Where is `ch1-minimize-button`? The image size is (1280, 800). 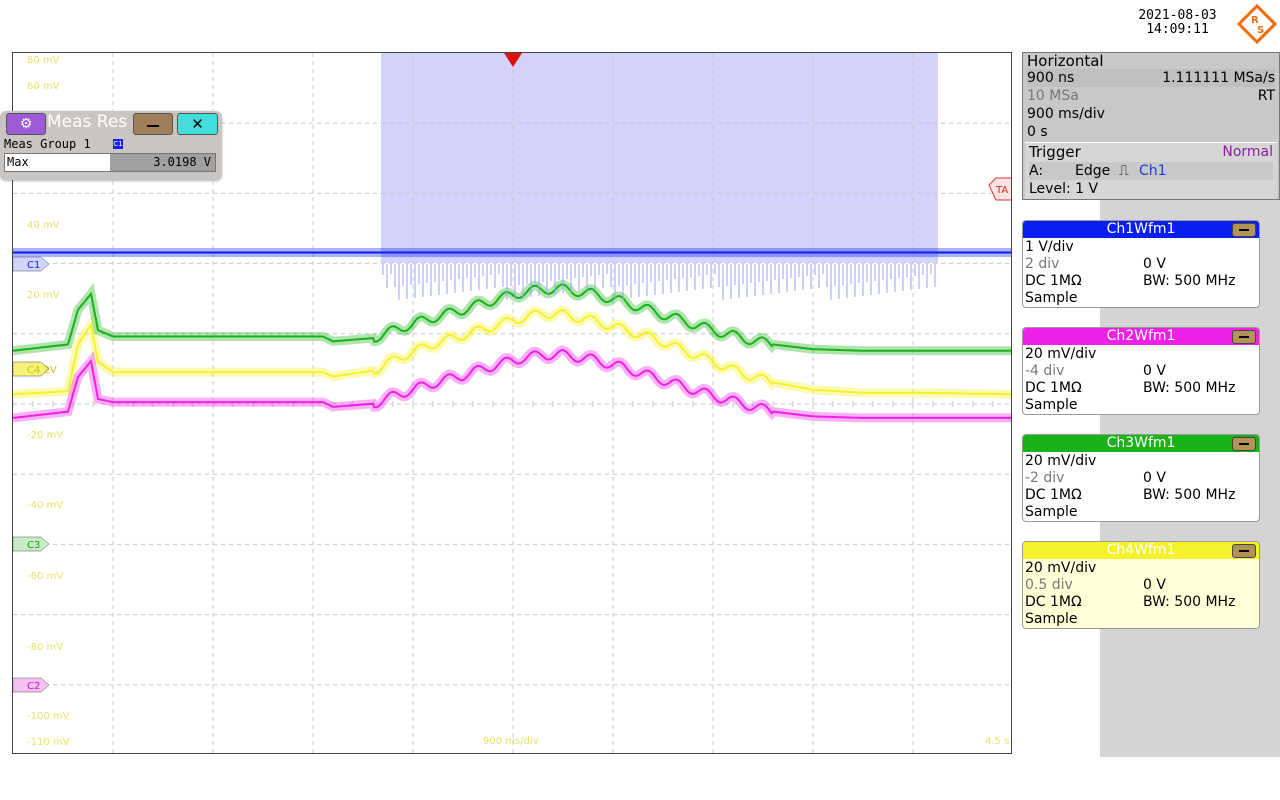
ch1-minimize-button is located at coordinates (1244, 230).